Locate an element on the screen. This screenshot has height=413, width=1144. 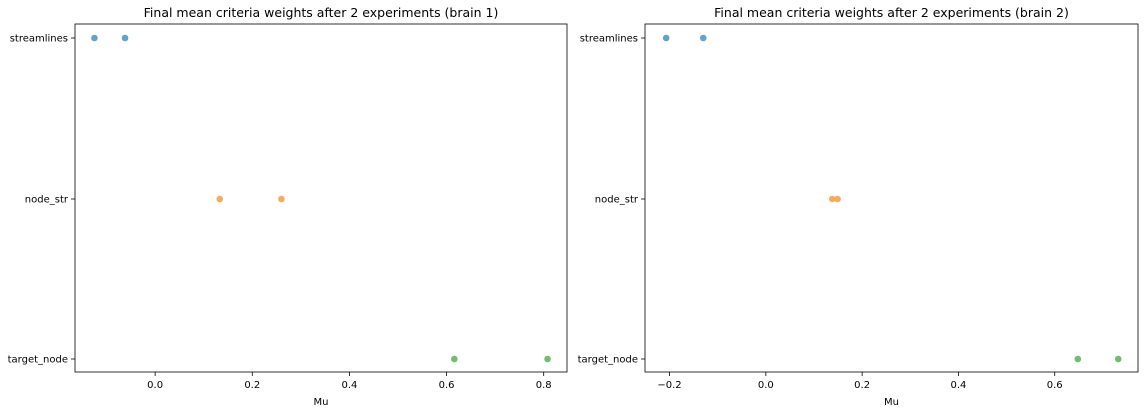
x-tick-label: −0.2 is located at coordinates (669, 385).